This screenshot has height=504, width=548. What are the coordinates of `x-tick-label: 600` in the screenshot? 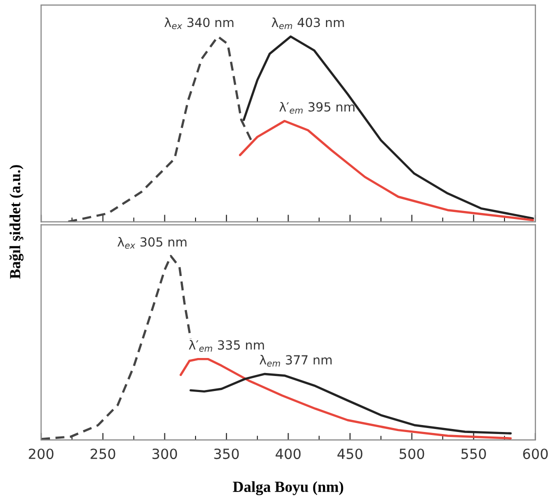 It's located at (535, 454).